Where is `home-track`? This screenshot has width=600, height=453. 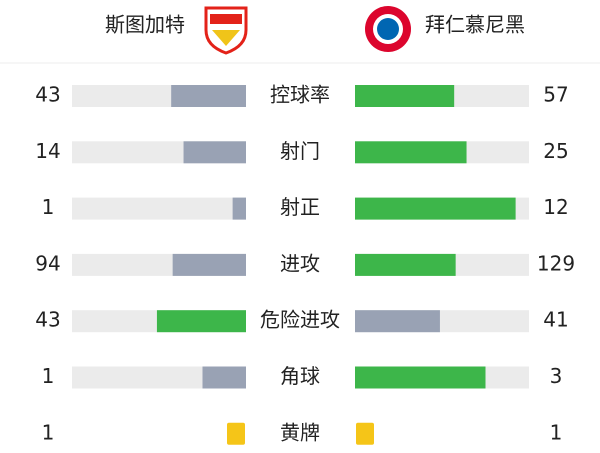 home-track is located at coordinates (159, 208).